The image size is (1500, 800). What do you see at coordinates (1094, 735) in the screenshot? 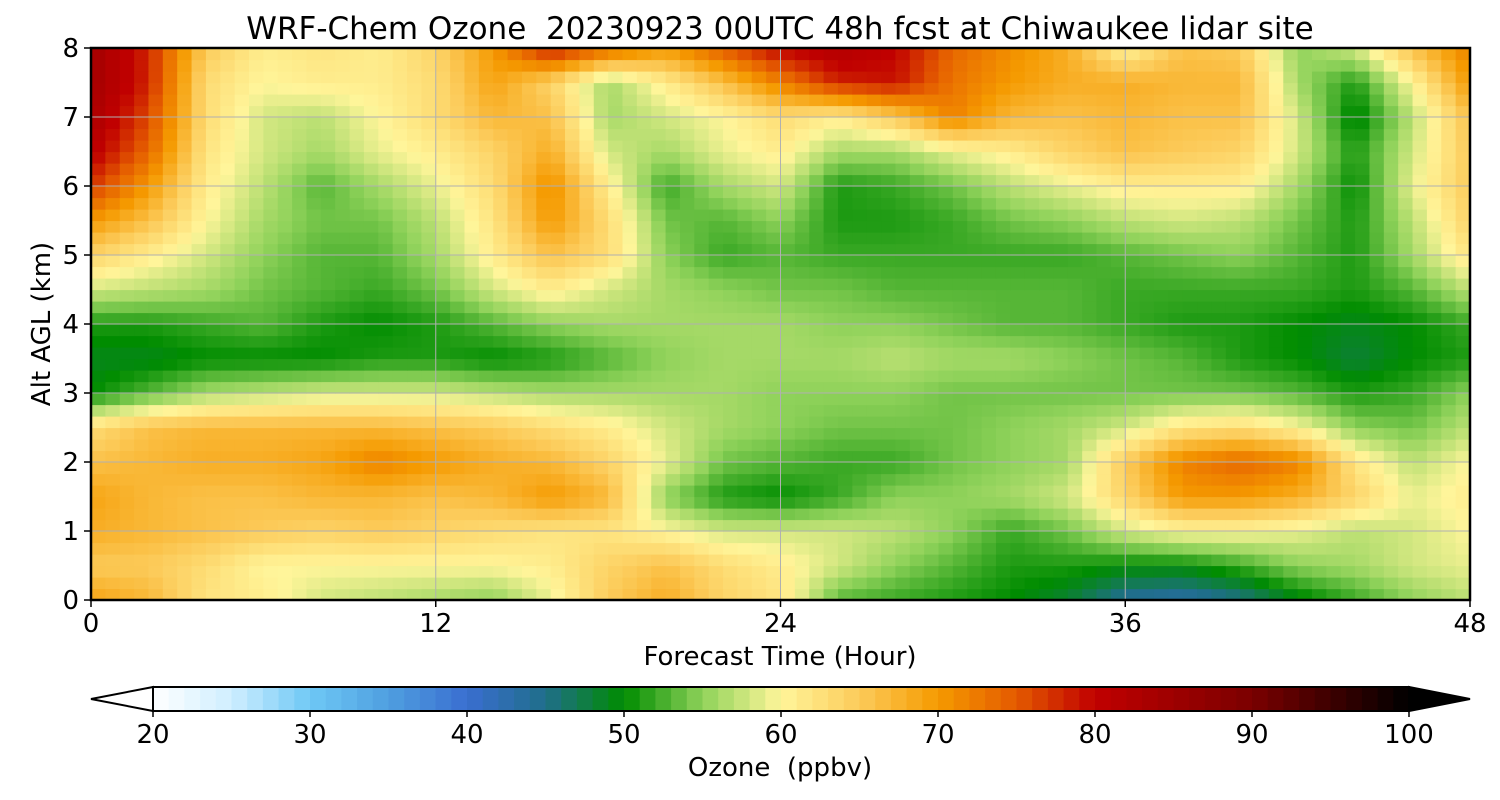
I see `colorbar-tick-label: 80` at bounding box center [1094, 735].